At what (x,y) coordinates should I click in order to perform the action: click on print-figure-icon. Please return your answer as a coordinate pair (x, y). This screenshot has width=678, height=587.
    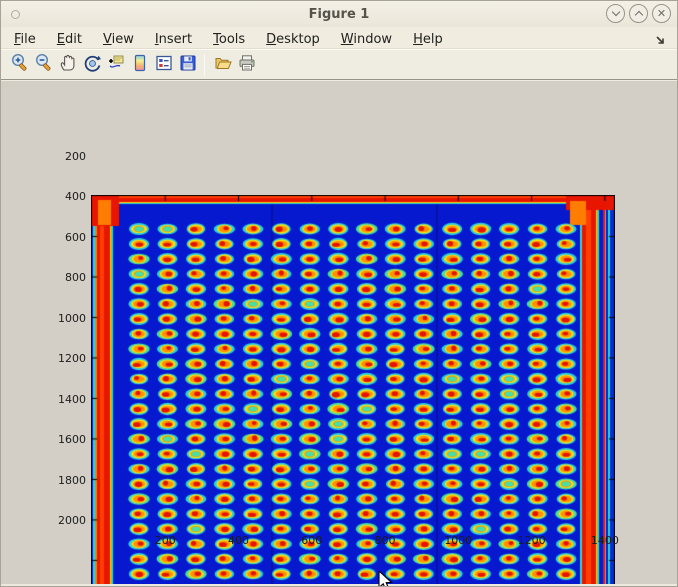
    Looking at the image, I should click on (247, 65).